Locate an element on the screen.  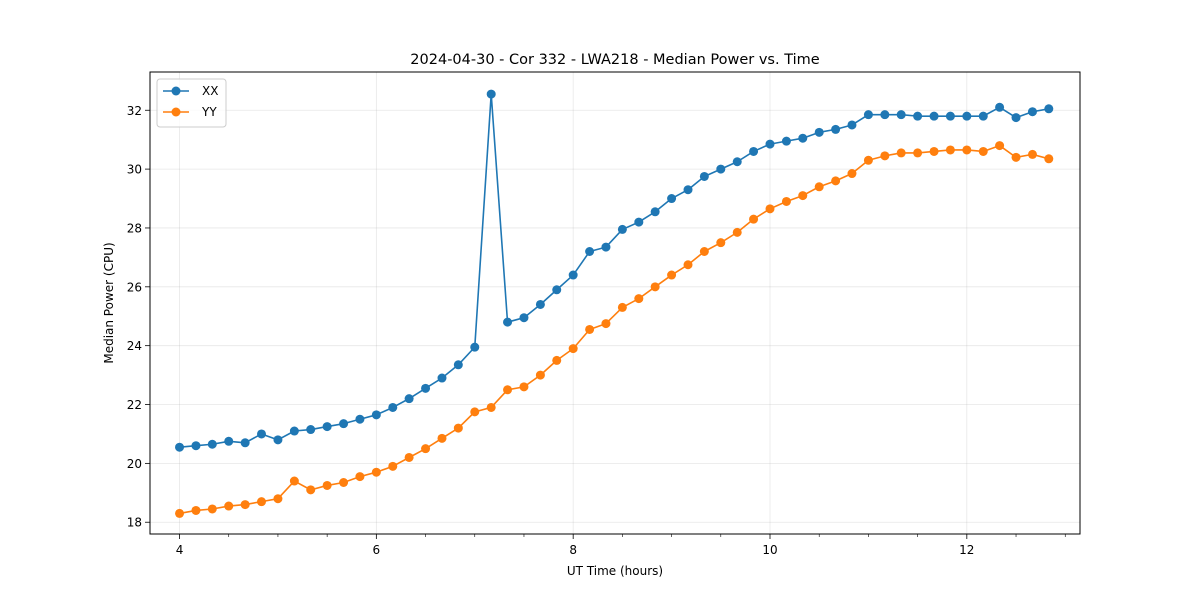
x-tick-label: 10 is located at coordinates (769, 550).